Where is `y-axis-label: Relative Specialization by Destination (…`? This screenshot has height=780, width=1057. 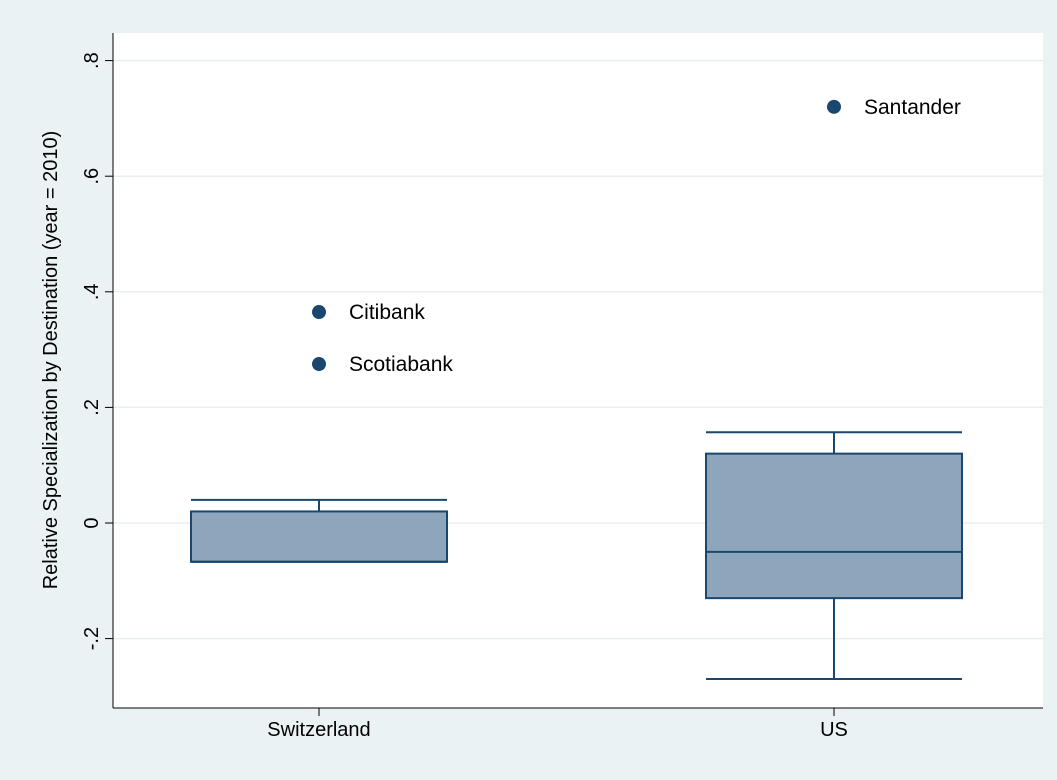
y-axis-label: Relative Specialization by Destination (… is located at coordinates (51, 360).